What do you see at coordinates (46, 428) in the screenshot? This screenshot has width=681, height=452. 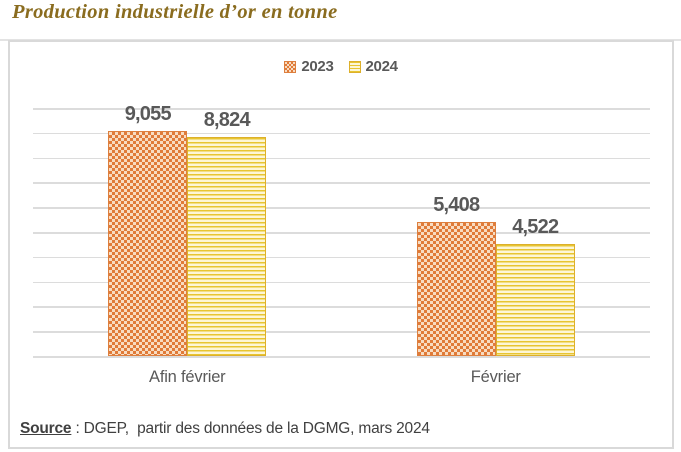 I see `source-label: Source` at bounding box center [46, 428].